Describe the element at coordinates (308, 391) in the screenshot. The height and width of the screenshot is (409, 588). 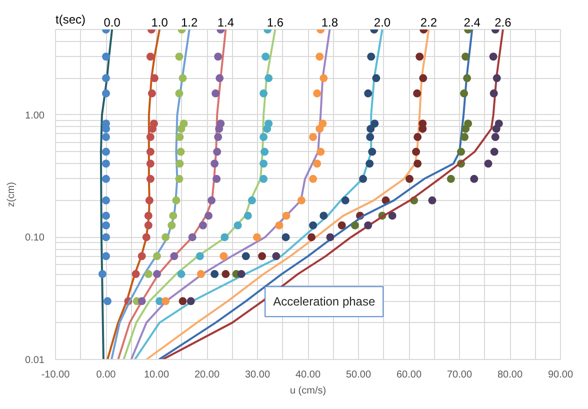
I see `x-axis-title: u (cm/s)` at that location.